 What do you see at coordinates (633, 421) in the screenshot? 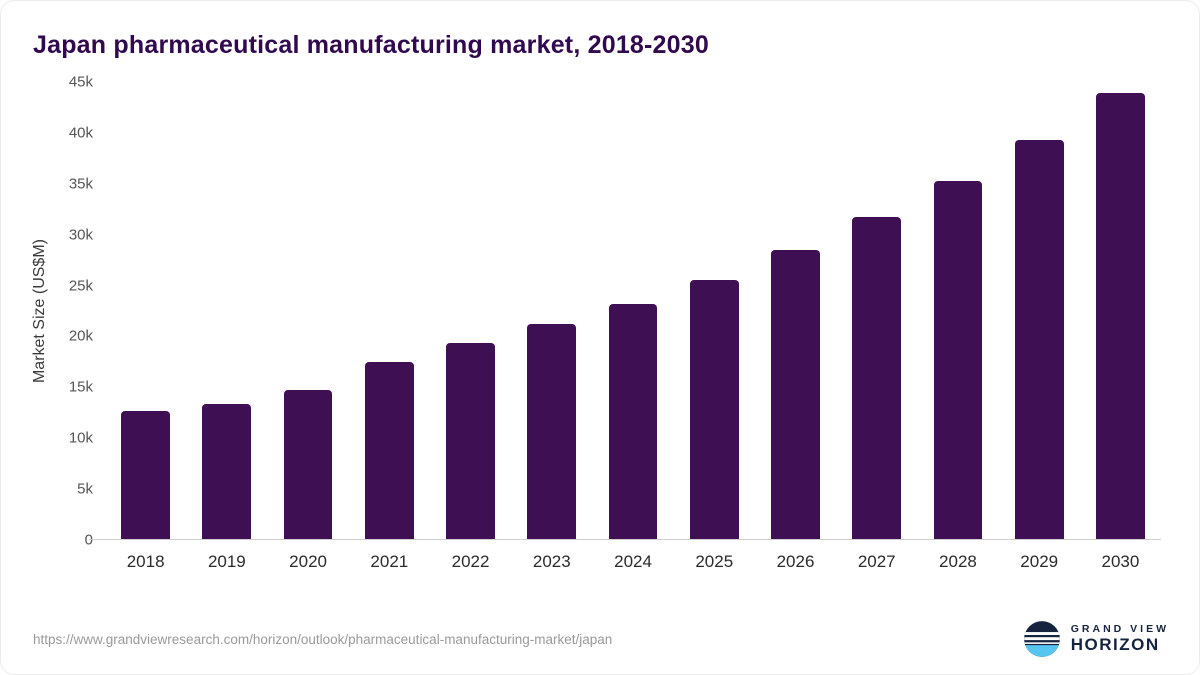
I see `bar-2024` at bounding box center [633, 421].